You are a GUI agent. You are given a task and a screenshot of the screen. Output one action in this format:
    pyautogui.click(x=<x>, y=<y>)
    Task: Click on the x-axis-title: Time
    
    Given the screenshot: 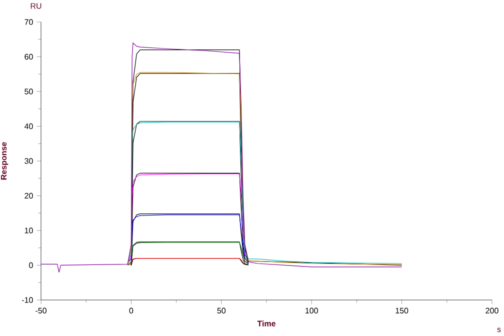 What is the action you would take?
    pyautogui.click(x=266, y=323)
    